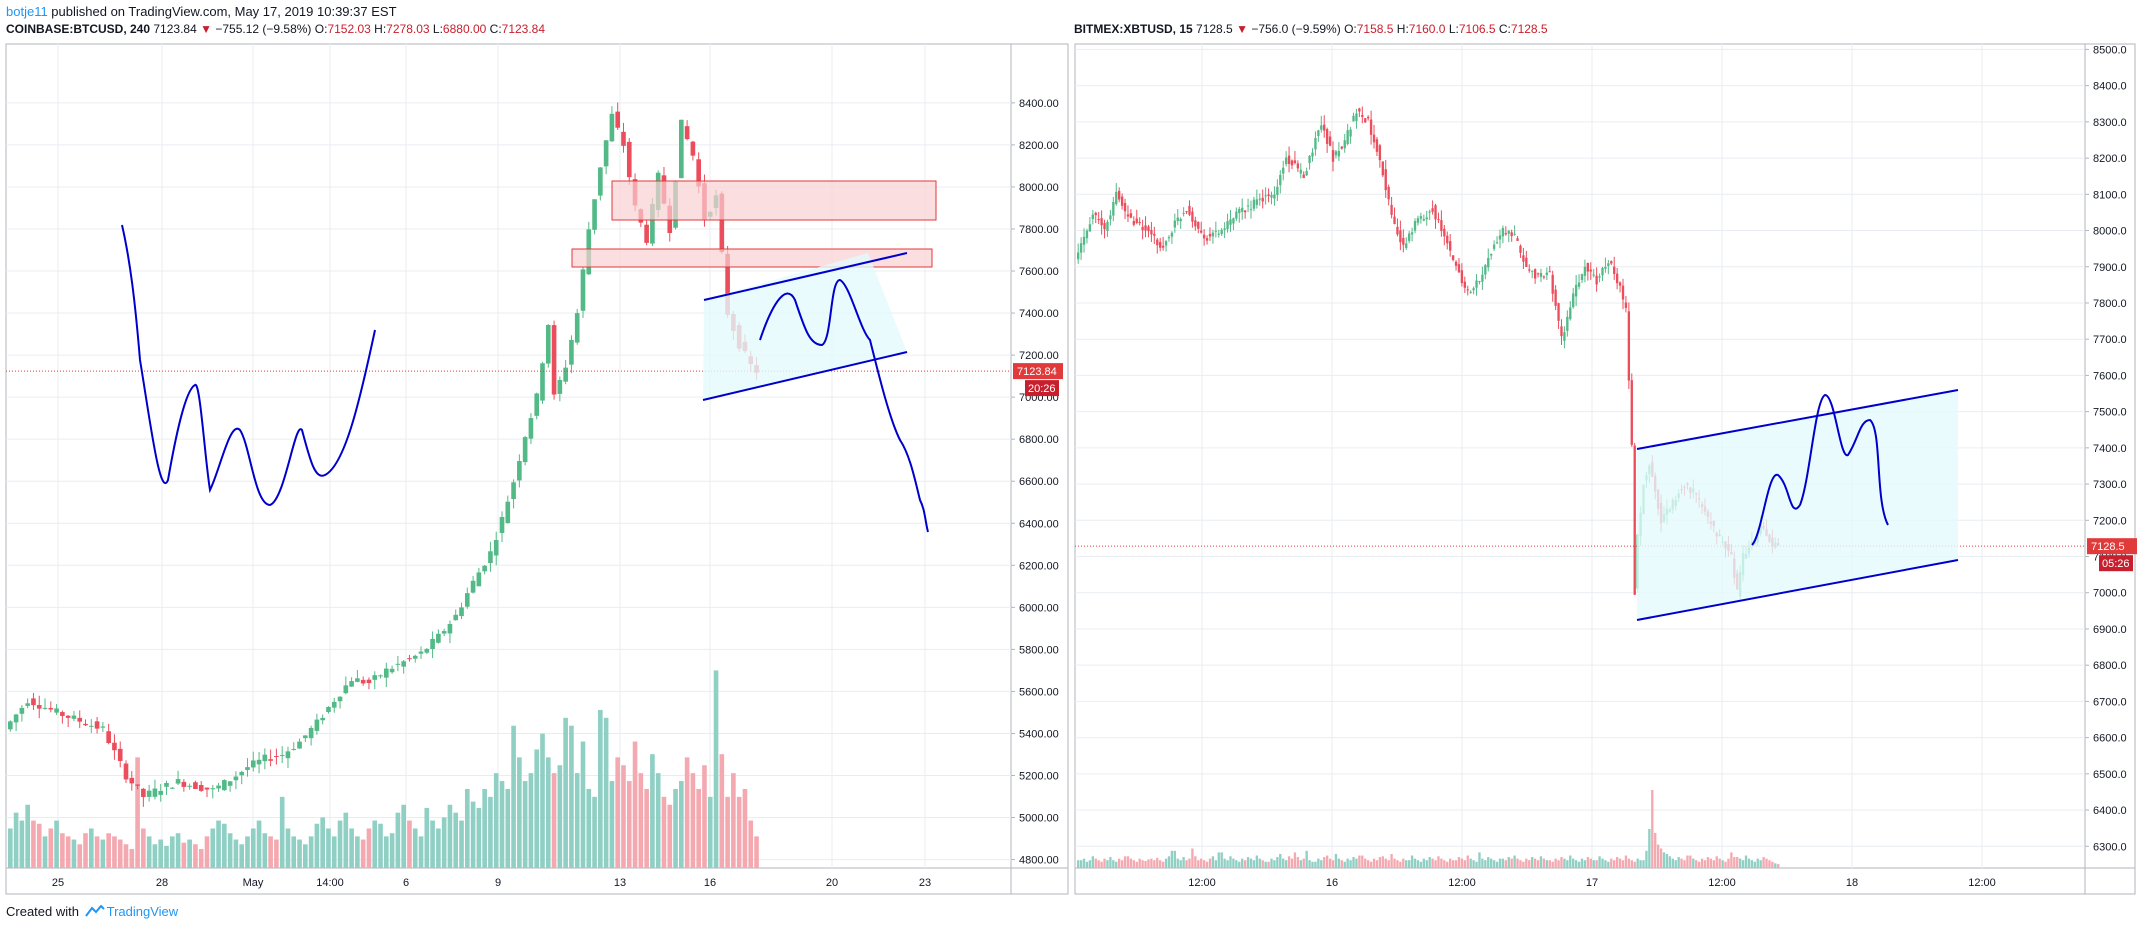  Describe the element at coordinates (27, 11) in the screenshot. I see `author-link: botje11` at that location.